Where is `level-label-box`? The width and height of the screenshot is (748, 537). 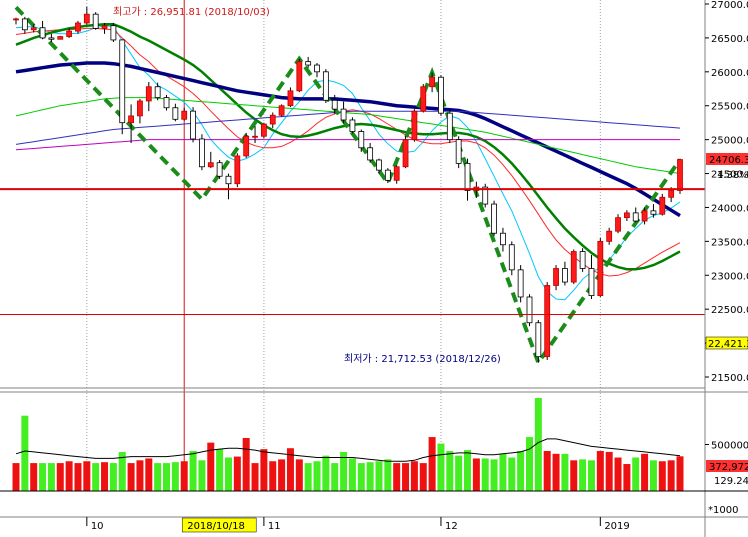 level-label-box is located at coordinates (726, 343).